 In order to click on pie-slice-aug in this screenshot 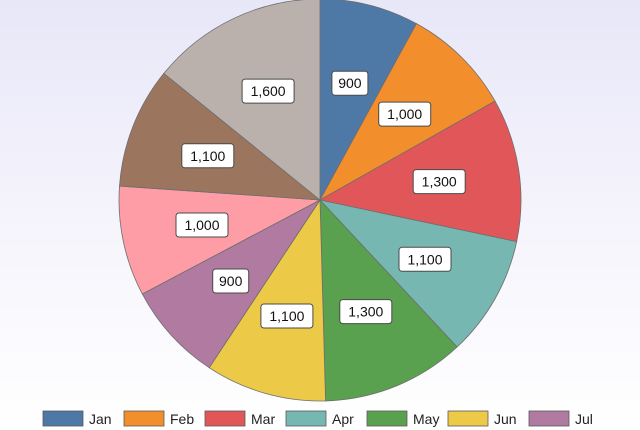, I will do `click(220, 240)`.